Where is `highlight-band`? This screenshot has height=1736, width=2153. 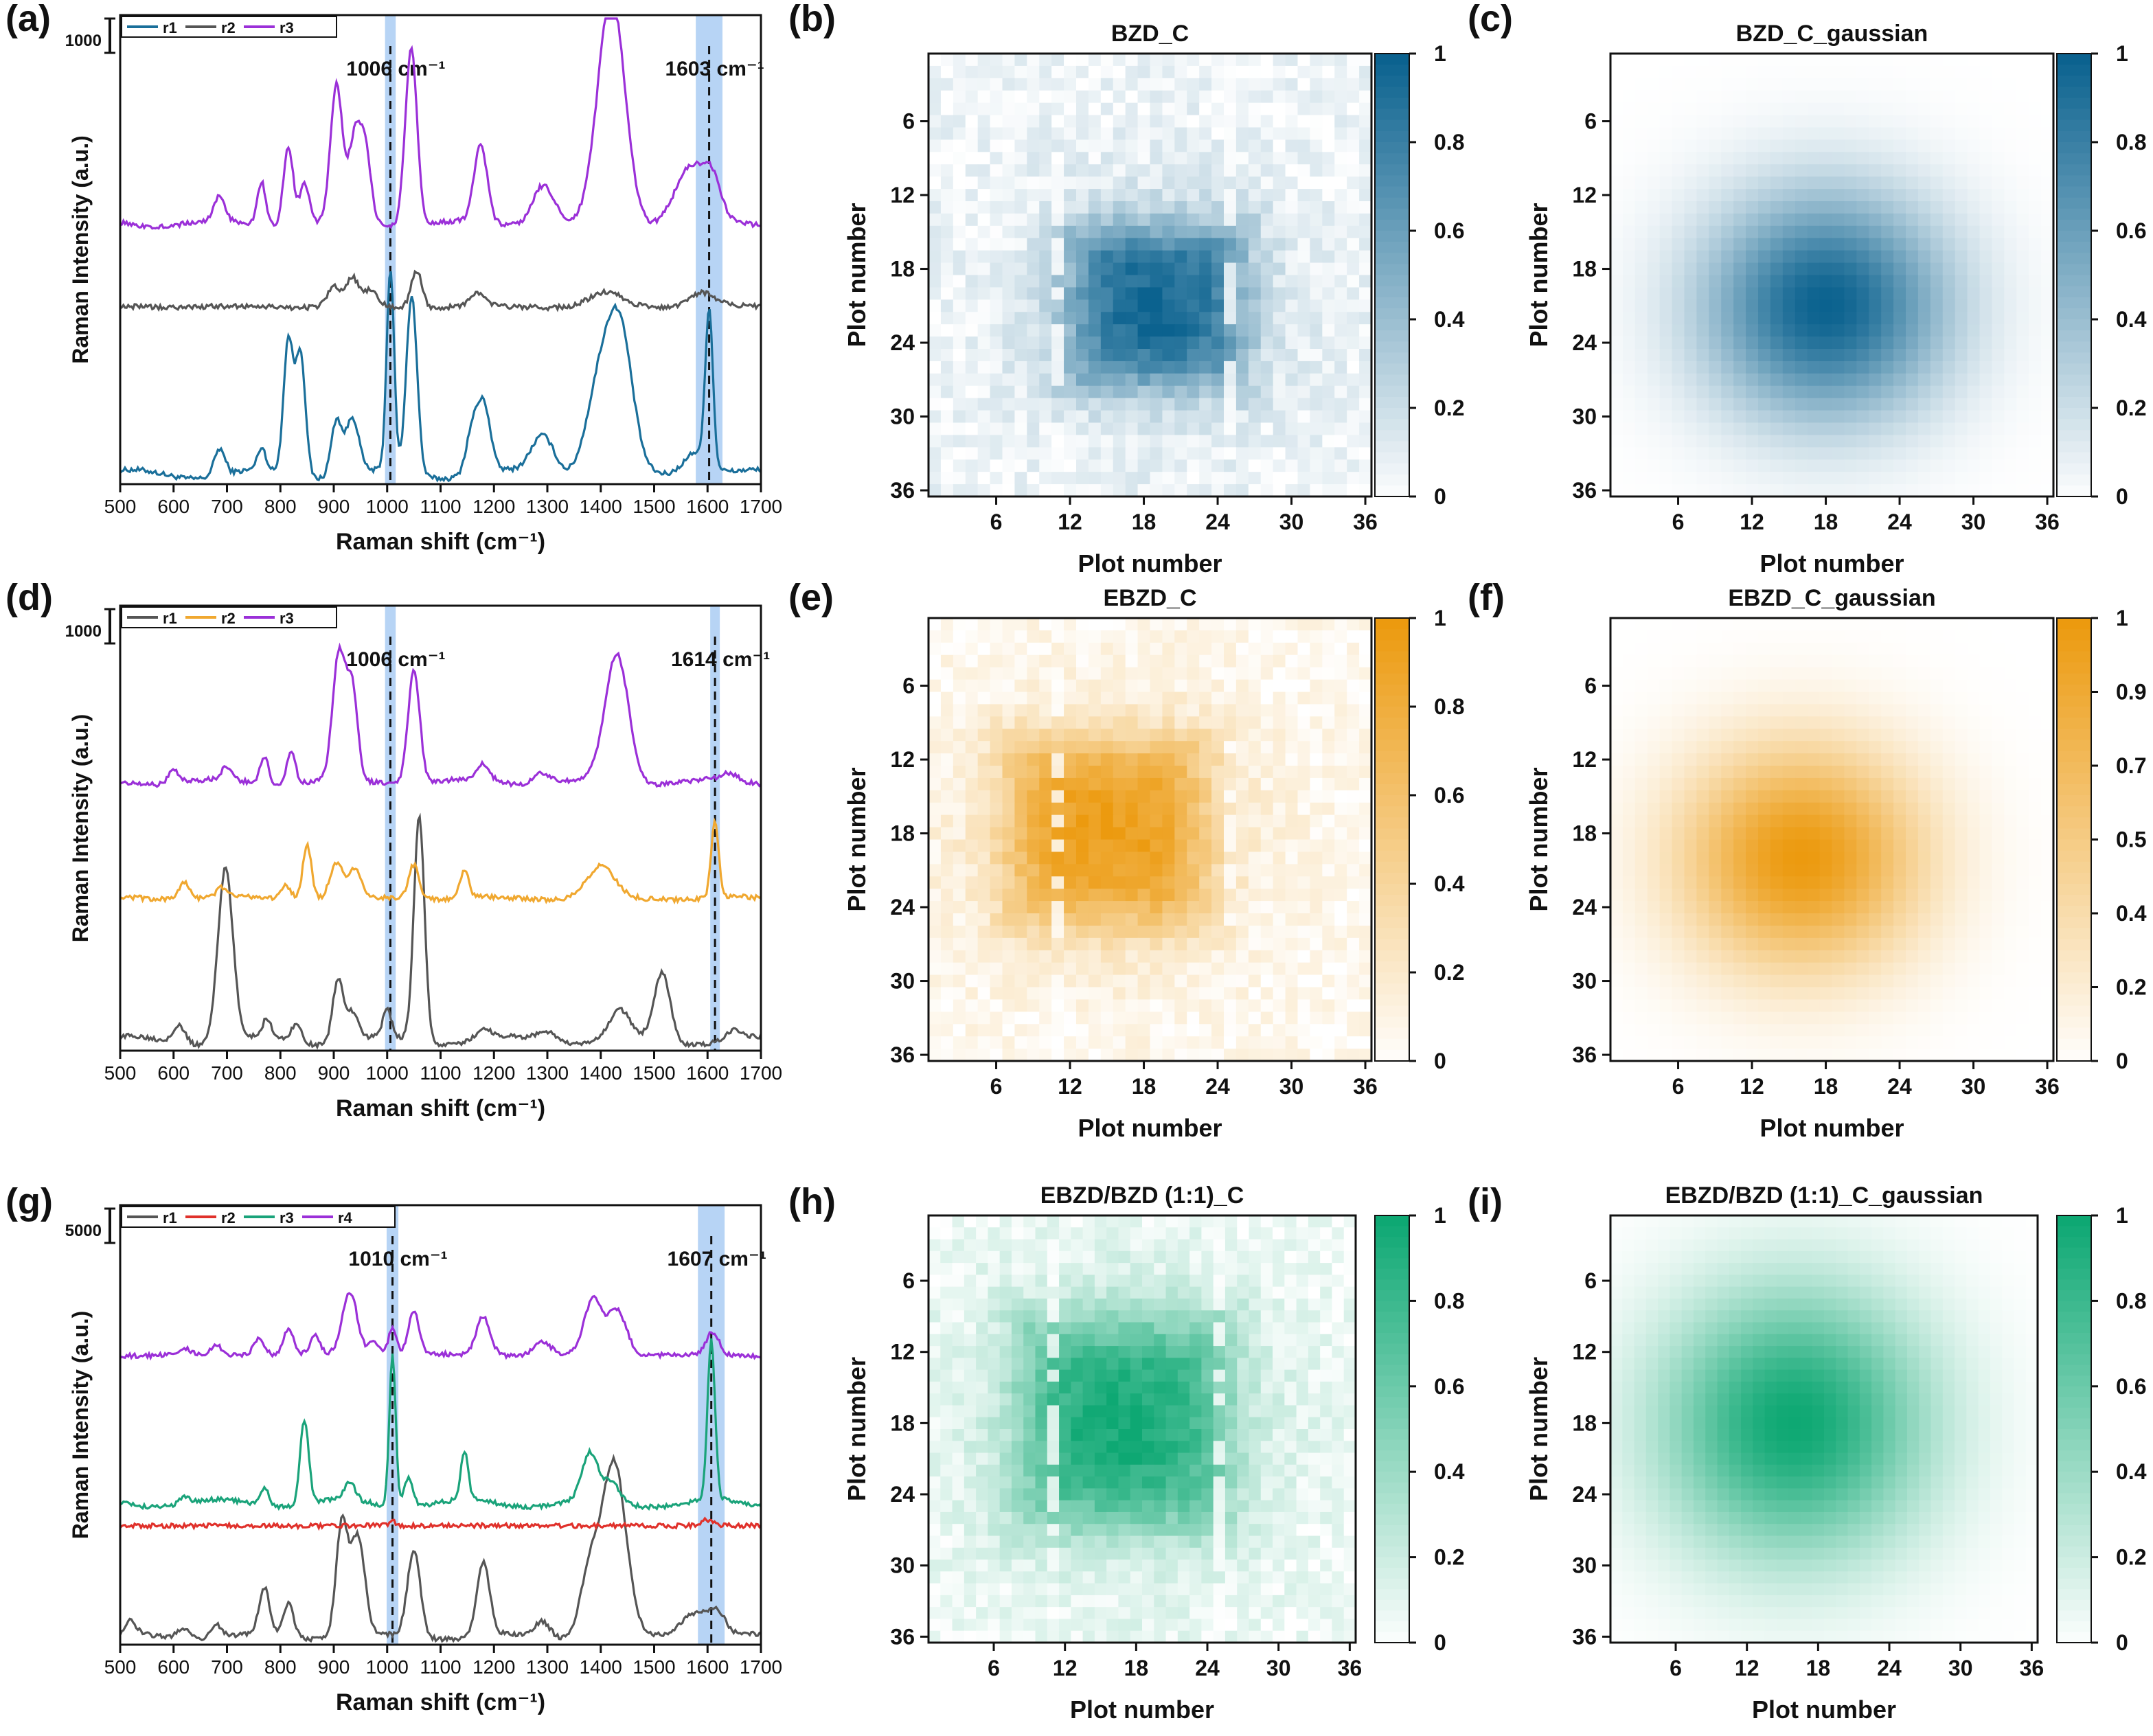
highlight-band is located at coordinates (392, 1425).